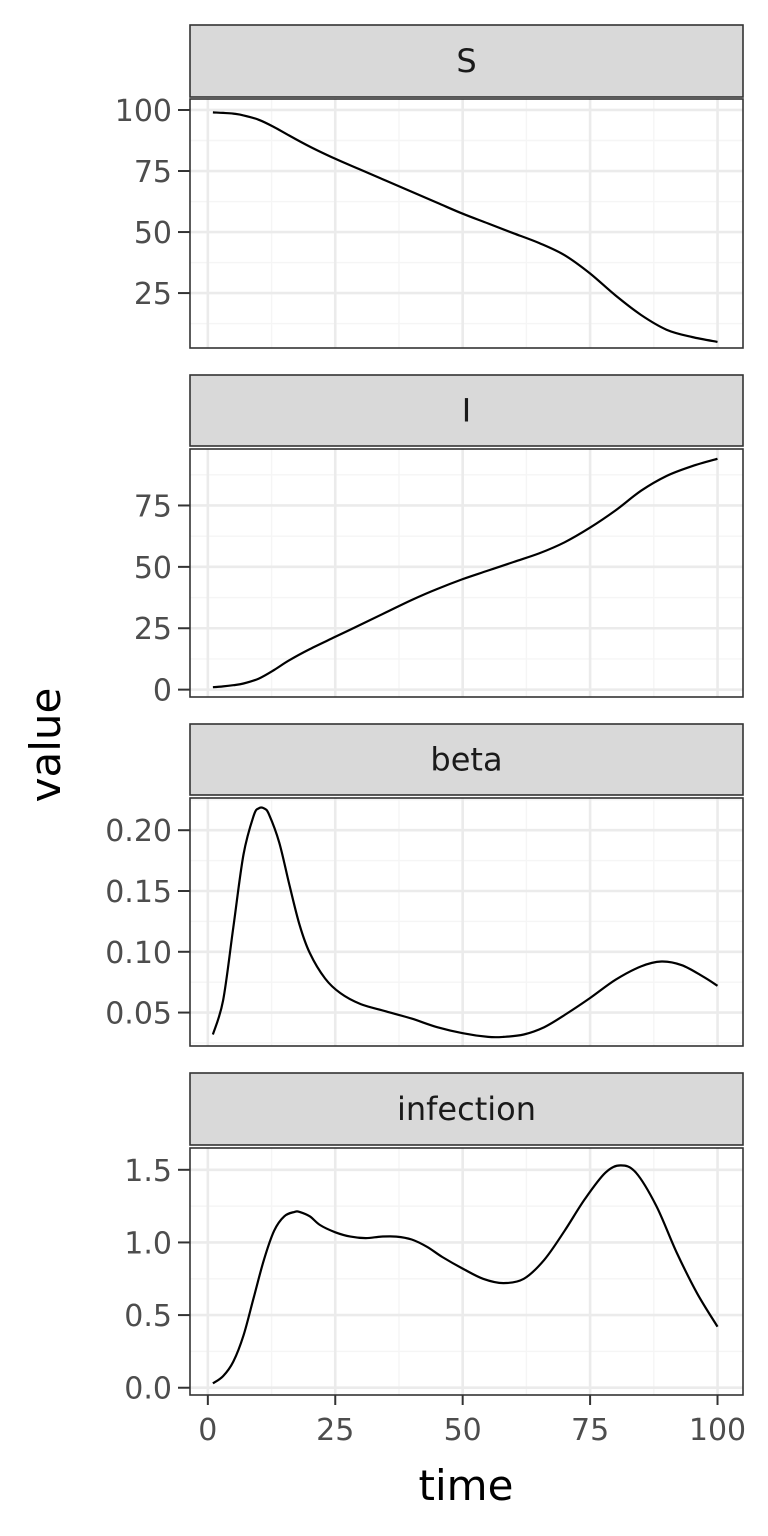  I want to click on series-line-I, so click(465, 573).